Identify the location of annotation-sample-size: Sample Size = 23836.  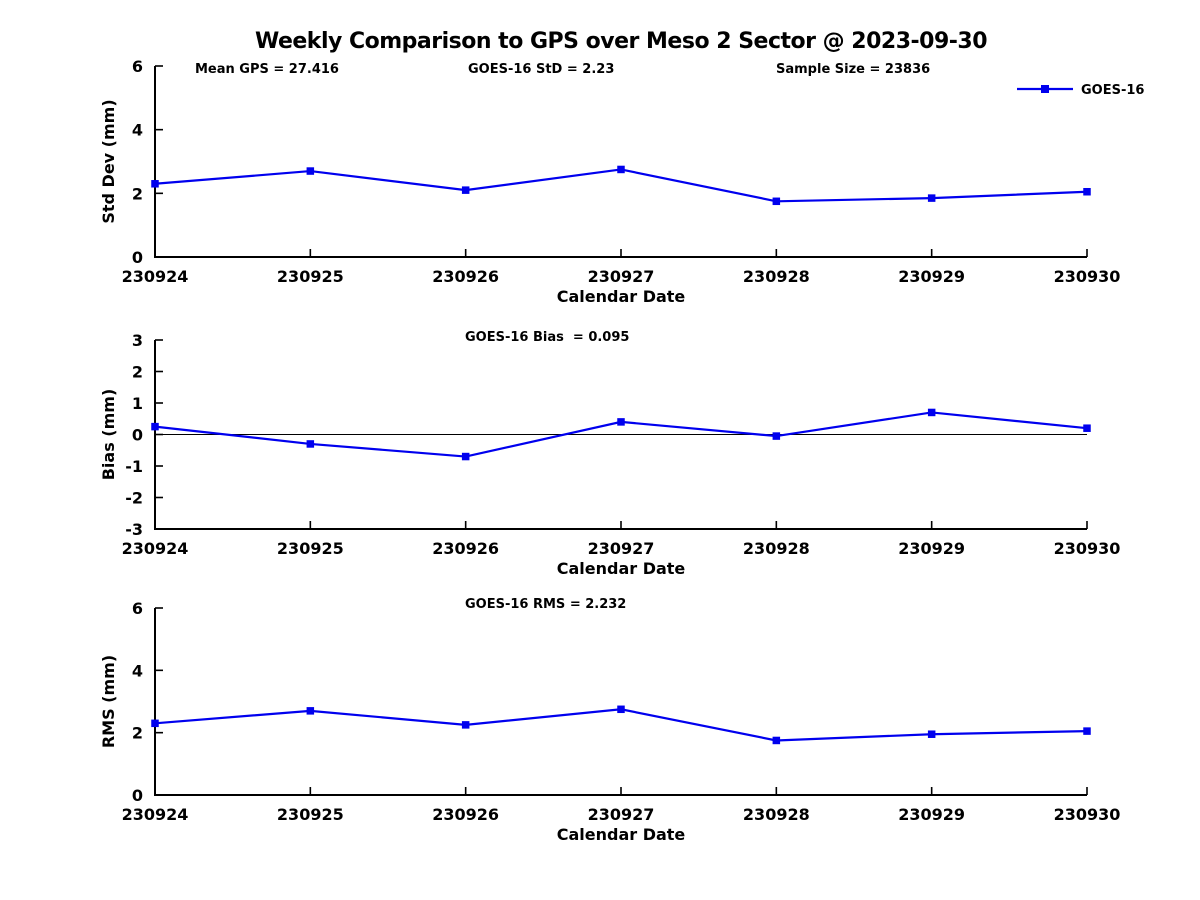
(853, 69).